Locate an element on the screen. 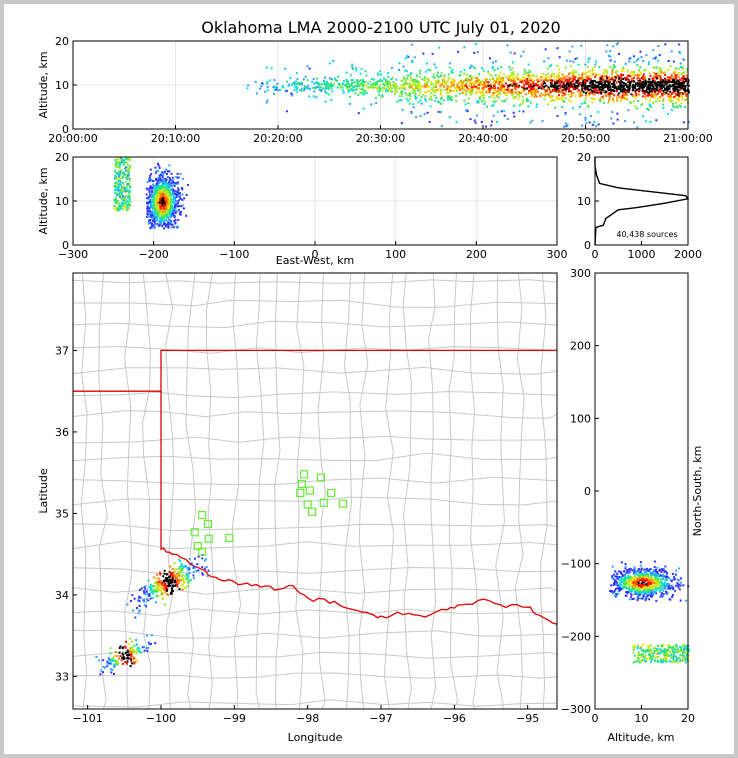 The height and width of the screenshot is (758, 738). county-line is located at coordinates (236, 491).